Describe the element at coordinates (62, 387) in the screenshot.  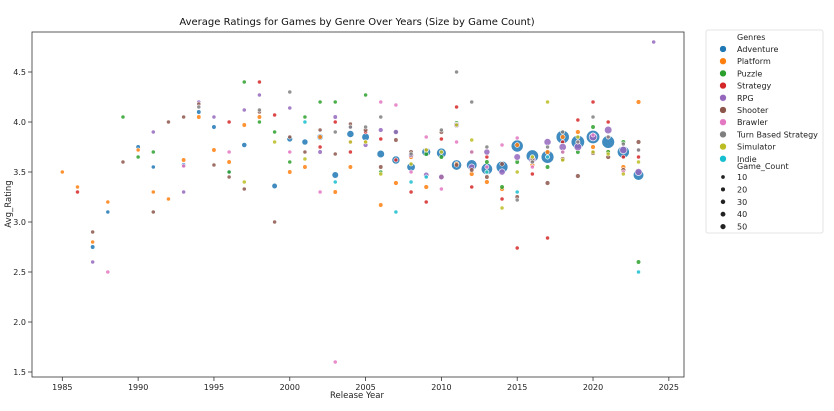
I see `x-tick-label: 1985` at that location.